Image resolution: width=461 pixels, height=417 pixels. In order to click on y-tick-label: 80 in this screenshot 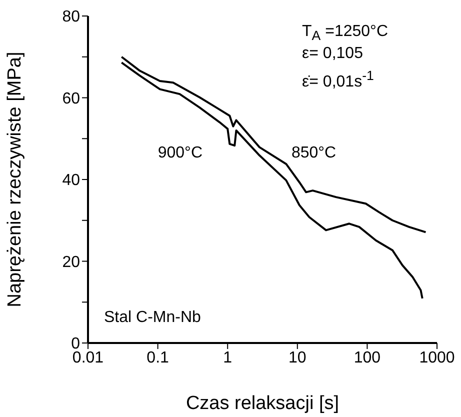, I will do `click(71, 17)`.